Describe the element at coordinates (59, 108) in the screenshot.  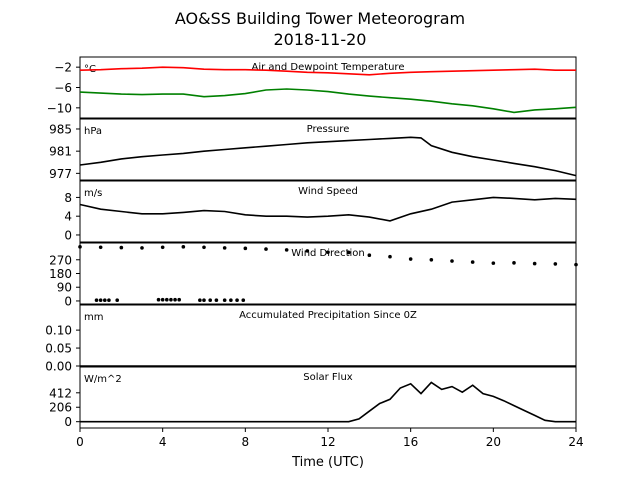
I see `y-tick-label: −10` at that location.